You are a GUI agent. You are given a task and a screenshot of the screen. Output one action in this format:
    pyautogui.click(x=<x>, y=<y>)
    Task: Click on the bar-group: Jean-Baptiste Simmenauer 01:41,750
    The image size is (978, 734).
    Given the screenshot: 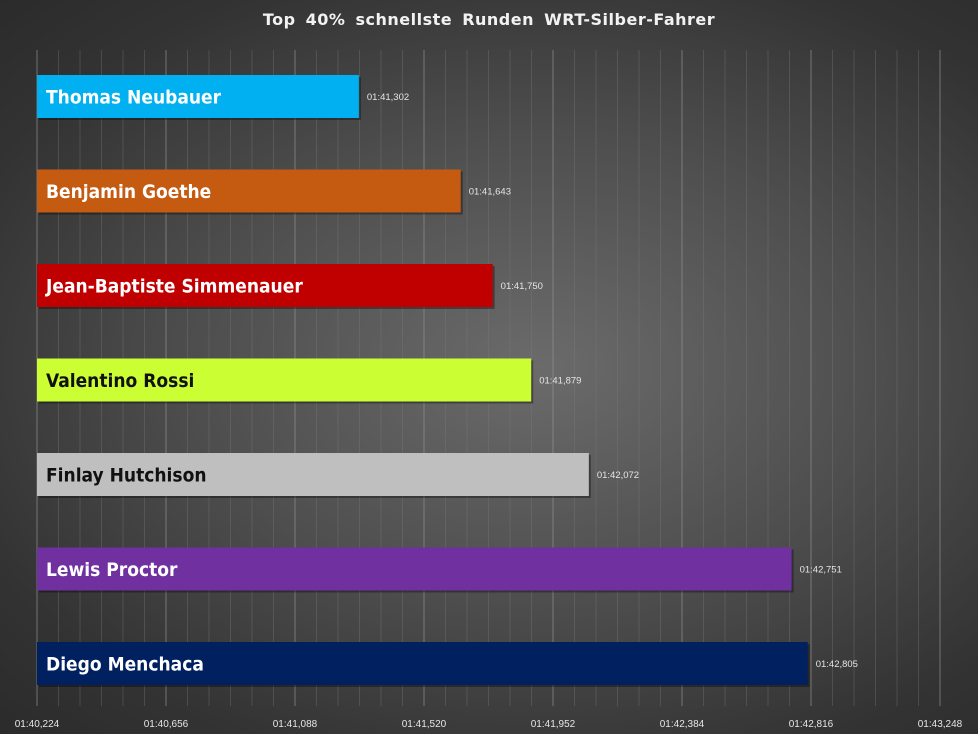 What is the action you would take?
    pyautogui.click(x=290, y=286)
    